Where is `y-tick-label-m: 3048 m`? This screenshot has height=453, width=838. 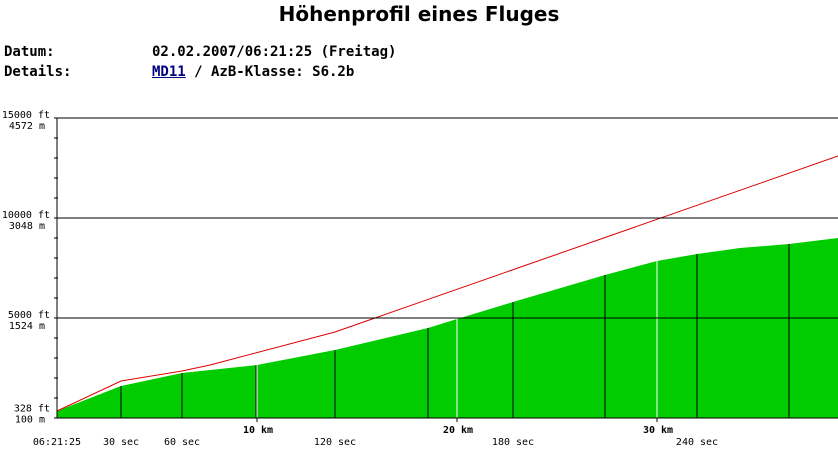 y-tick-label-m: 3048 m is located at coordinates (27, 226).